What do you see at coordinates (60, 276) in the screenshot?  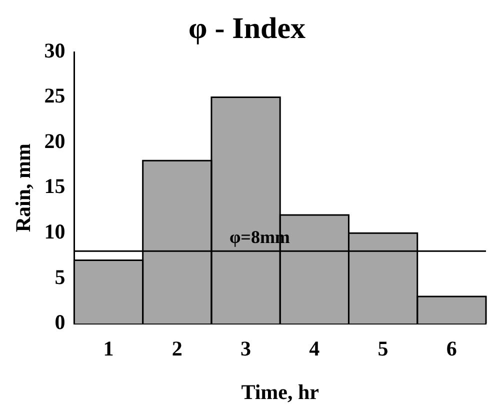 I see `y-tick-label: 5` at bounding box center [60, 276].